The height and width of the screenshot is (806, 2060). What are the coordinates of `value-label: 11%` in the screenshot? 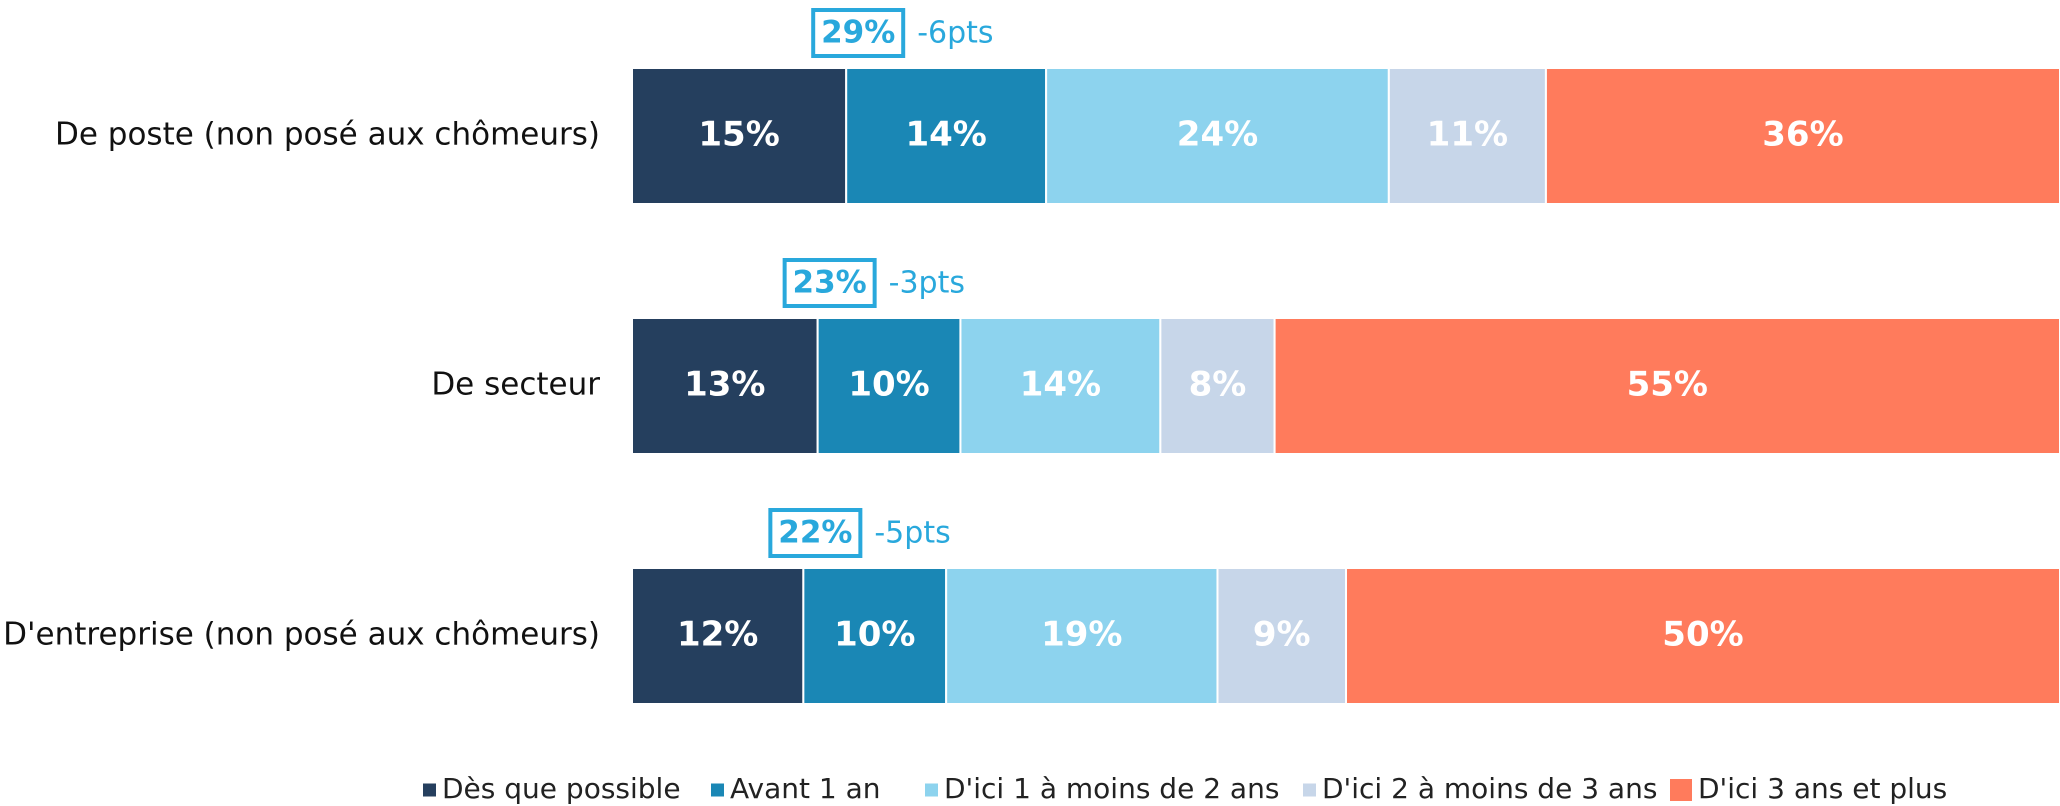 It's located at (1467, 135).